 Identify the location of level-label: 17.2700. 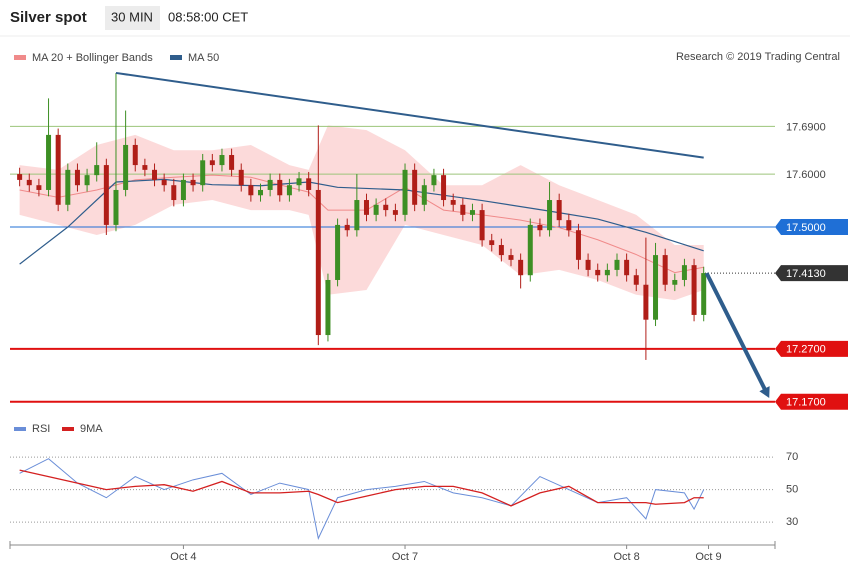
(806, 350).